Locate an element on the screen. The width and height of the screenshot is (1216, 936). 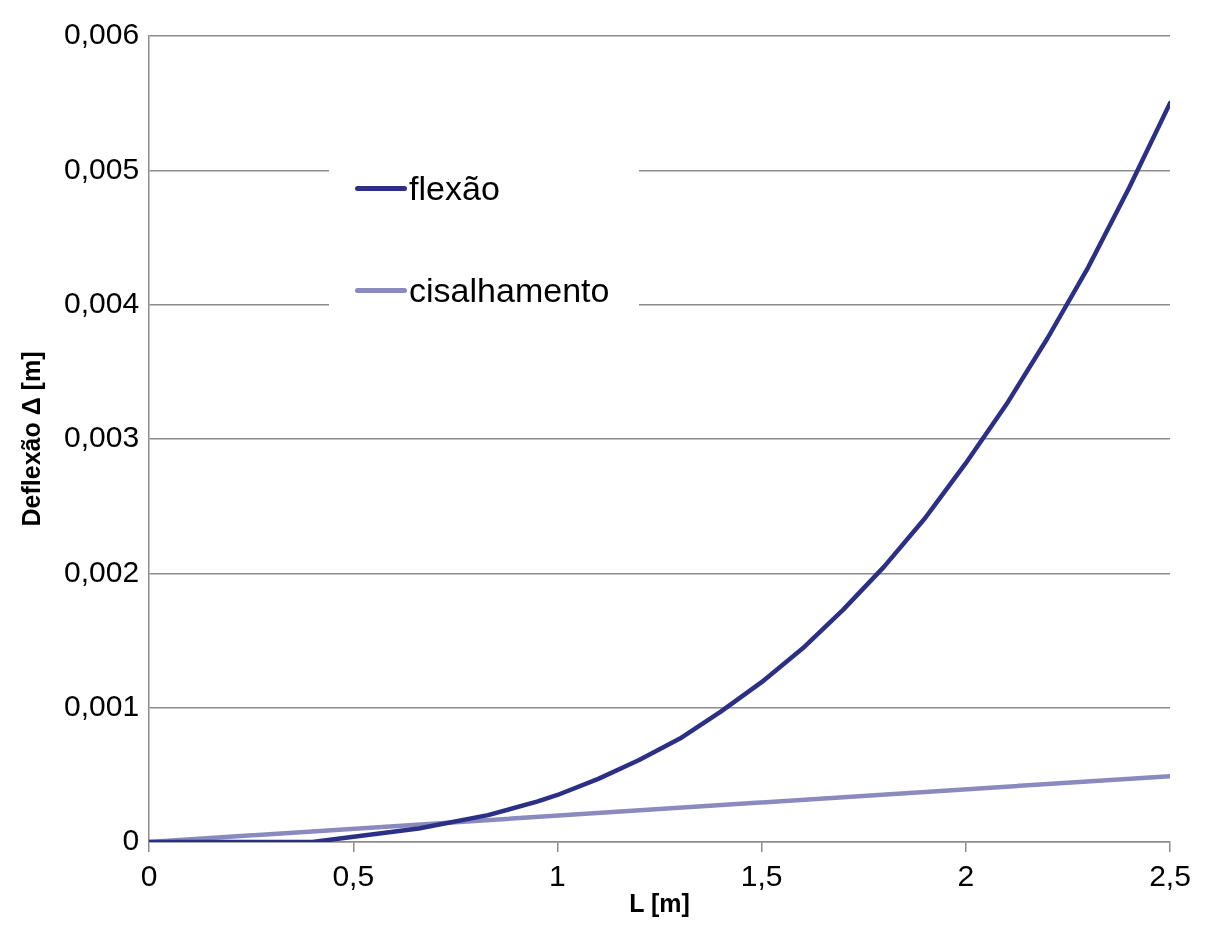
y-axis-title: Deflexão Δ [m] is located at coordinates (30, 439).